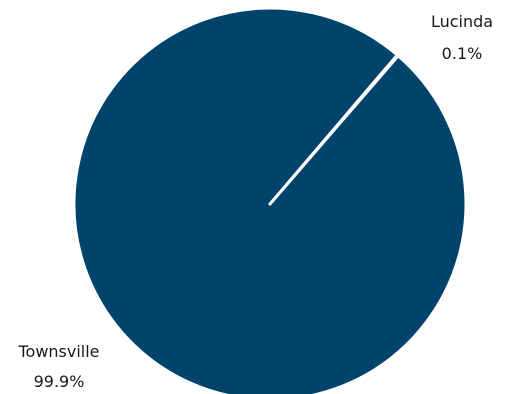  Describe the element at coordinates (59, 381) in the screenshot. I see `slice-label-townsville-value: 99.9%` at that location.